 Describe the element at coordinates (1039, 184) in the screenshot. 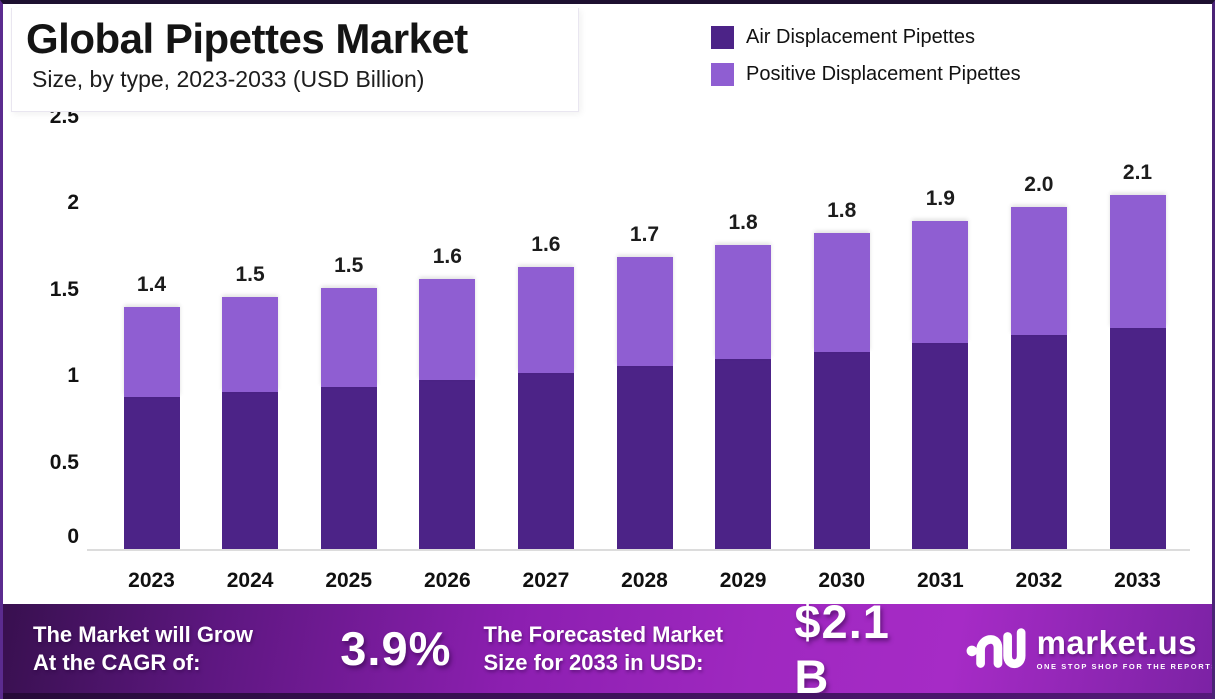

I see `bar-total-label-2032: 2.0` at that location.